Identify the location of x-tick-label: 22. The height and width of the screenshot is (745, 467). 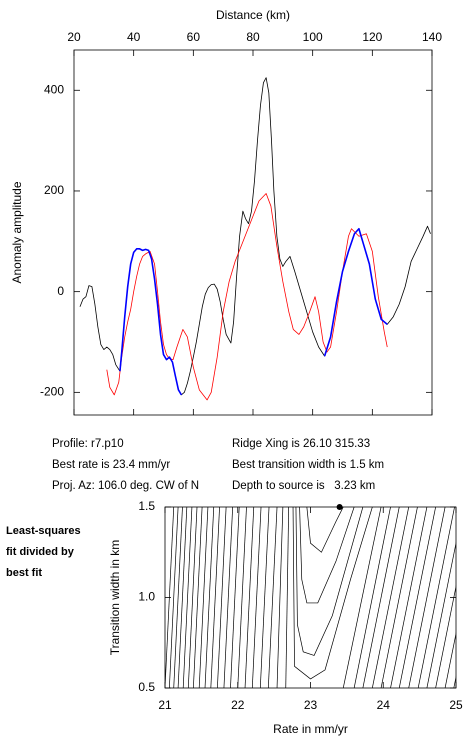
(238, 705).